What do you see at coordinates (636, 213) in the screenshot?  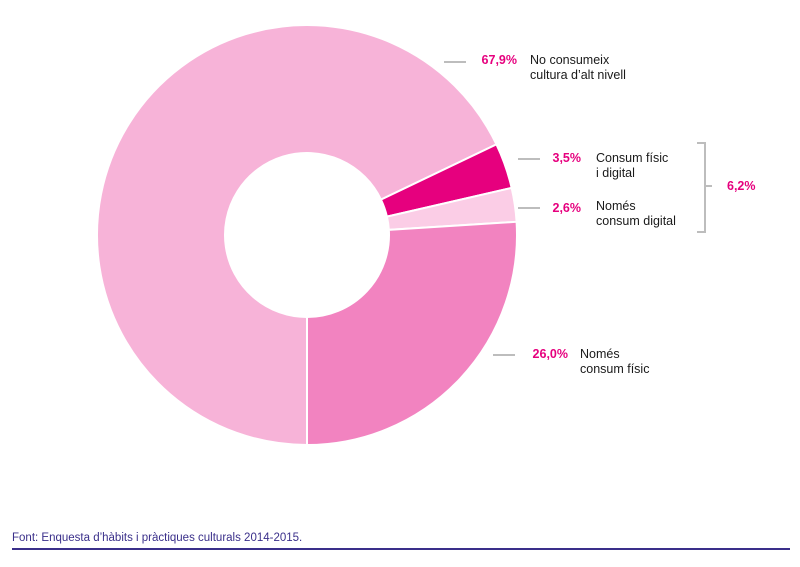 I see `slice-category-label-2: Només consum digital` at bounding box center [636, 213].